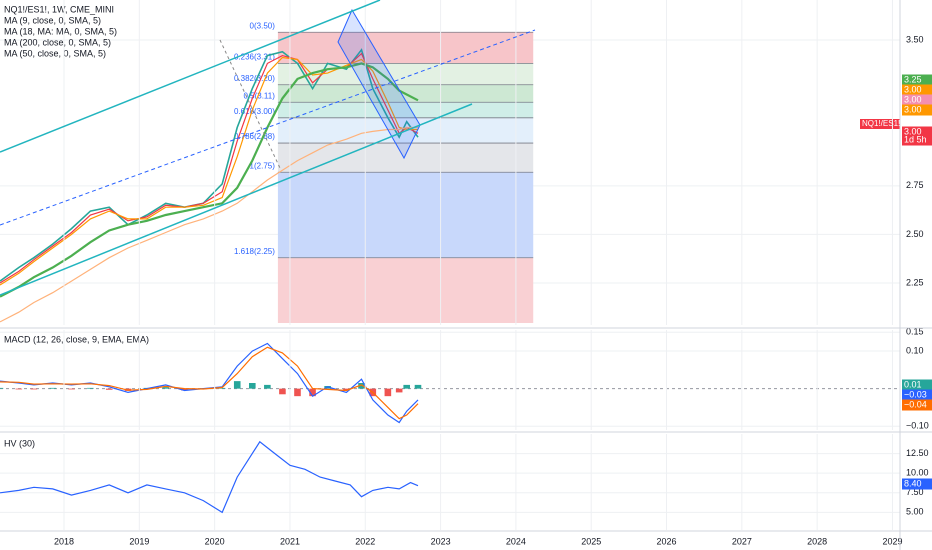 Image resolution: width=932 pixels, height=550 pixels. Describe the element at coordinates (263, 25) in the screenshot. I see `fib-label: 0(3.50)` at that location.